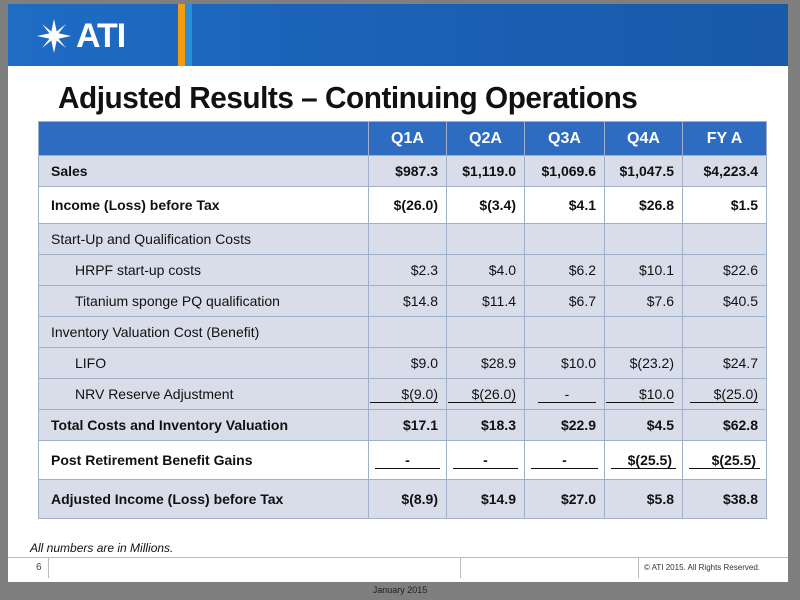  Describe the element at coordinates (724, 425) in the screenshot. I see `cell: $62.8` at that location.